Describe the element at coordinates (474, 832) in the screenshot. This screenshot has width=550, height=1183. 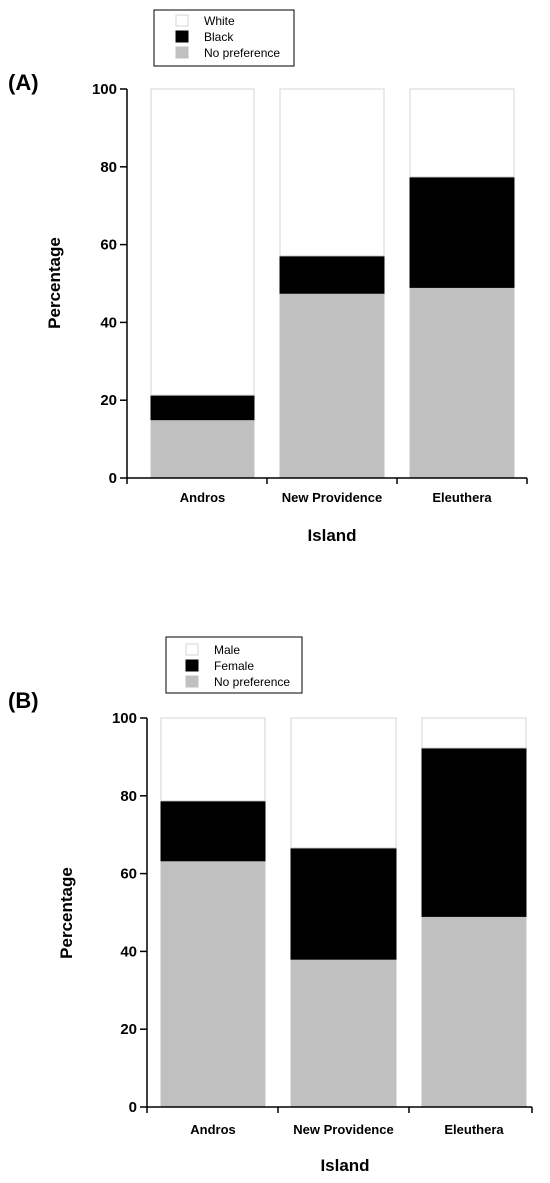
I see `bar-eleuthera-female` at that location.